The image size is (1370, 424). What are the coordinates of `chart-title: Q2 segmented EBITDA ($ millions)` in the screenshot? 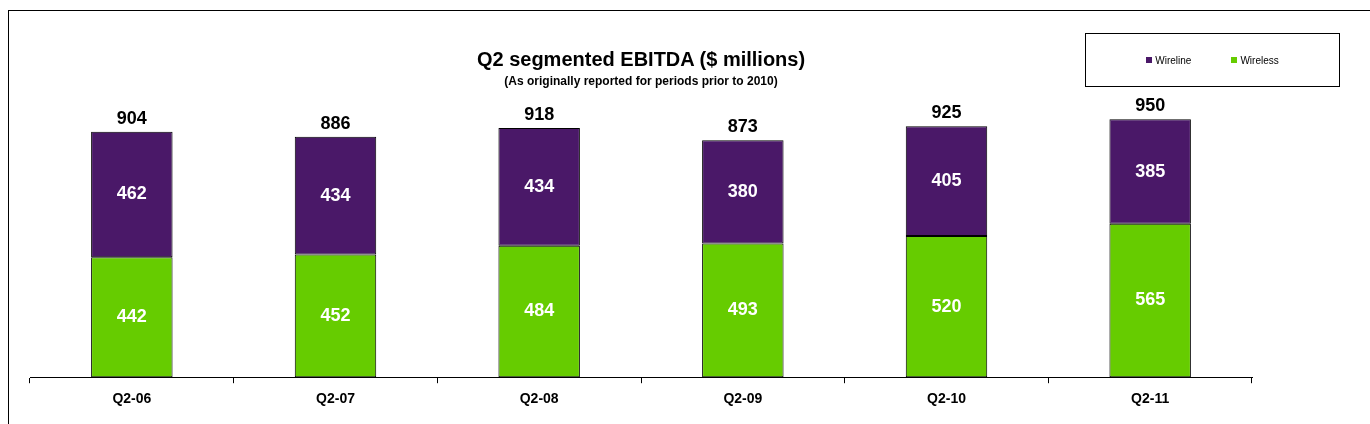 It's located at (641, 58).